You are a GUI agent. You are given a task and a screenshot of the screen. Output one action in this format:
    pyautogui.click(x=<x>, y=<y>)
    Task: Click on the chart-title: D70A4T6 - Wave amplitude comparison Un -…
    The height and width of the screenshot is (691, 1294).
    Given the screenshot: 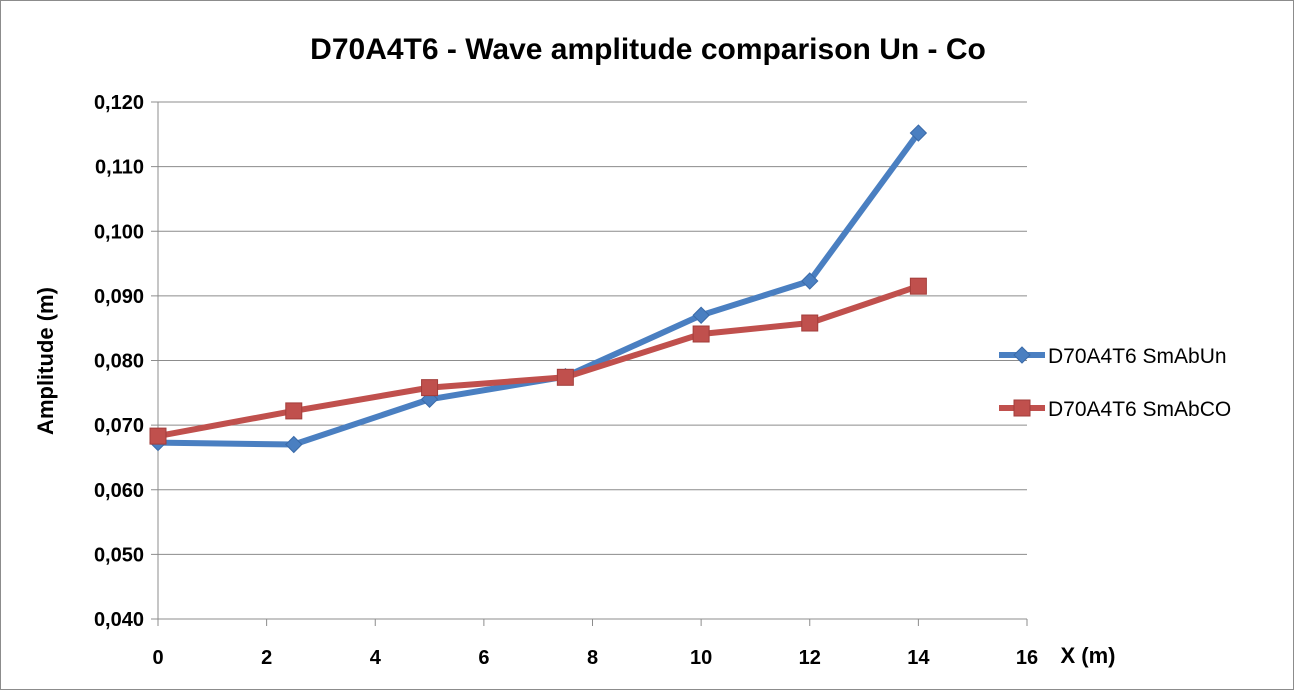 What is the action you would take?
    pyautogui.click(x=648, y=49)
    